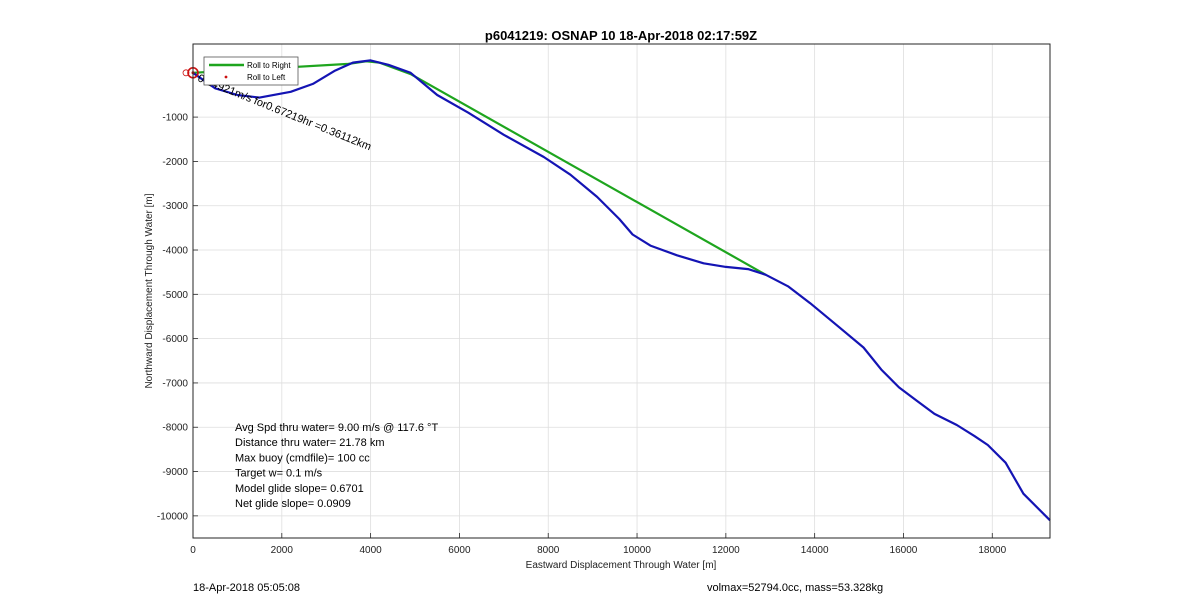 The image size is (1200, 606). I want to click on y-tick-label: -4000, so click(175, 251).